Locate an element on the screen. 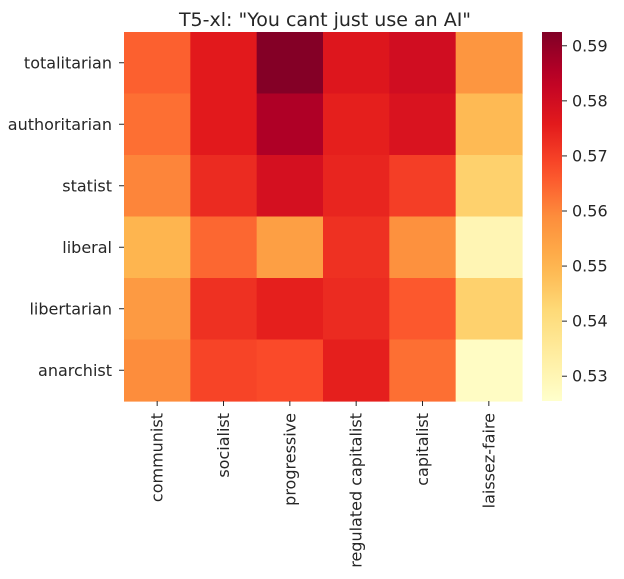  heatmap-cell-anarchist-capitalist is located at coordinates (423, 370).